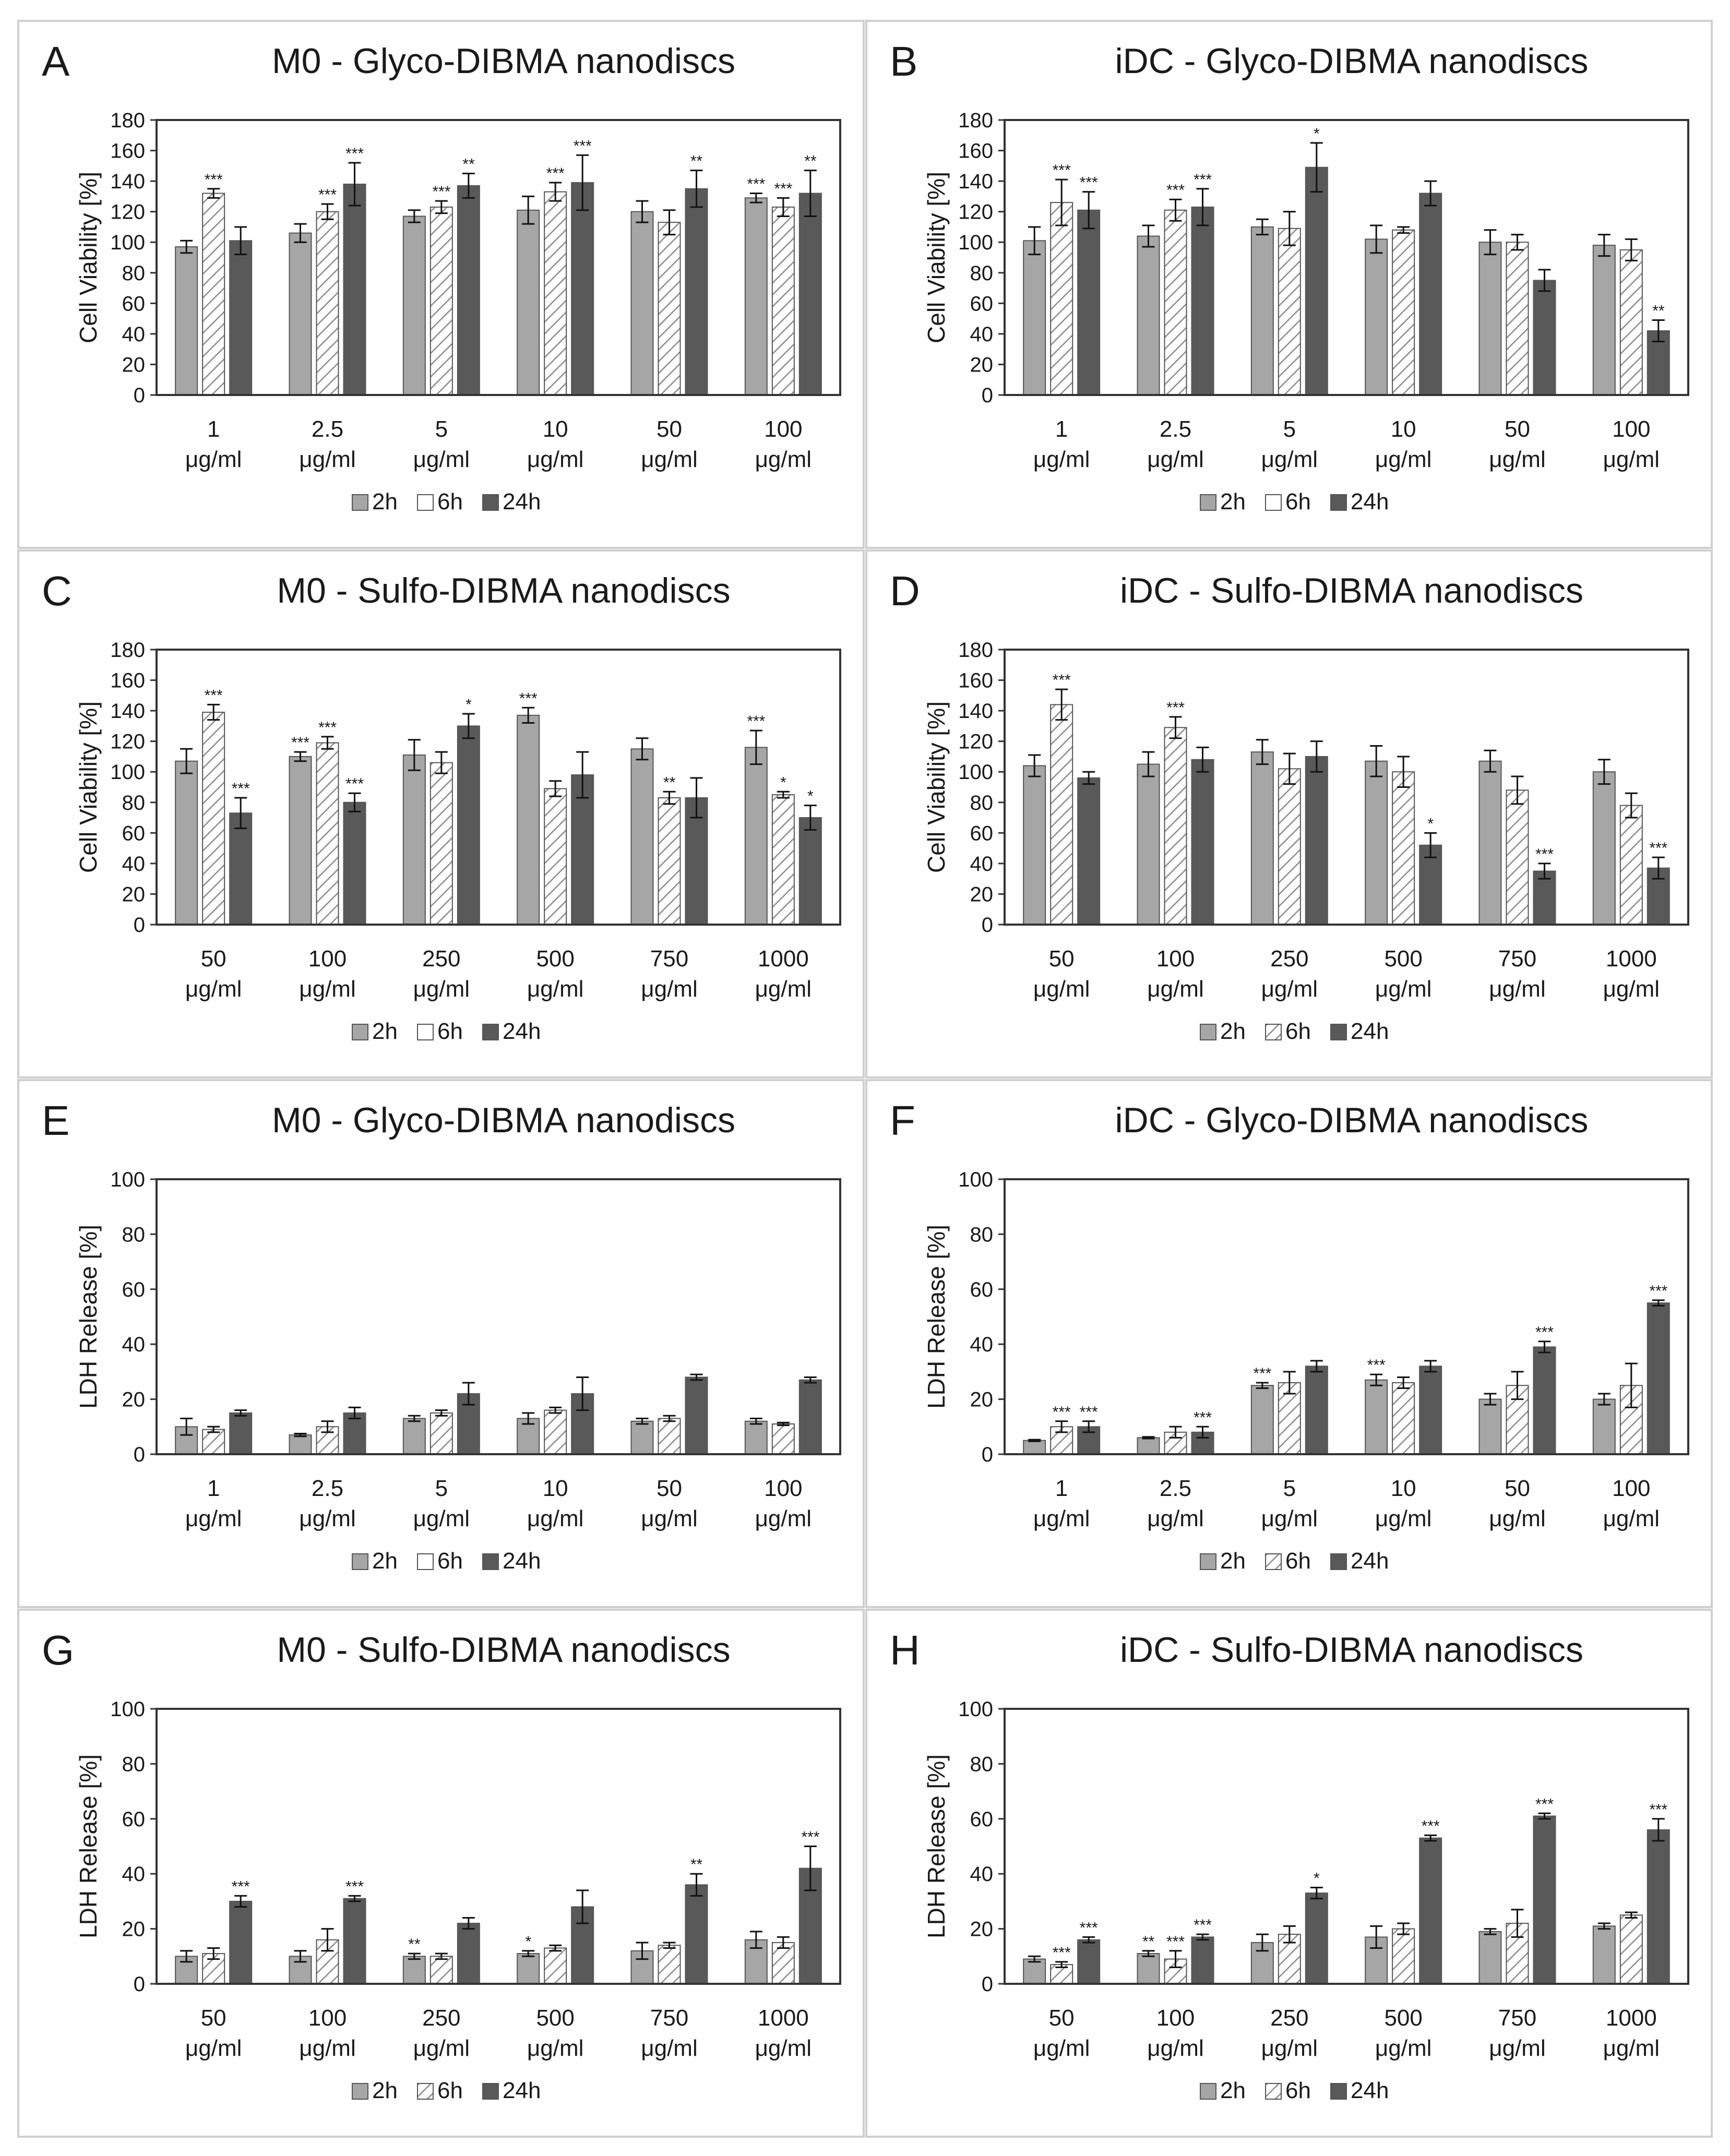 The width and height of the screenshot is (1730, 2156). Describe the element at coordinates (1403, 1488) in the screenshot. I see `panel-f-xtick-label: 10` at that location.